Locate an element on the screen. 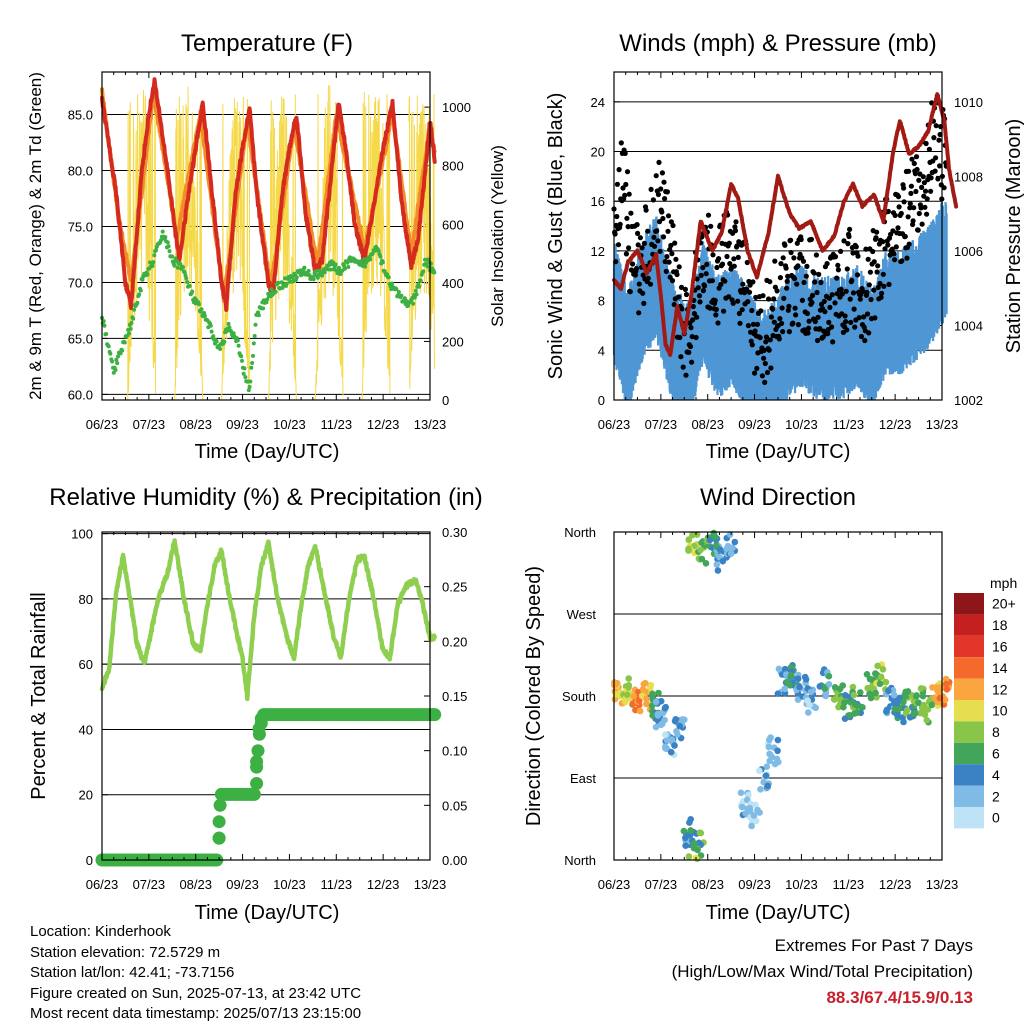  precip-point is located at coordinates (257, 767).